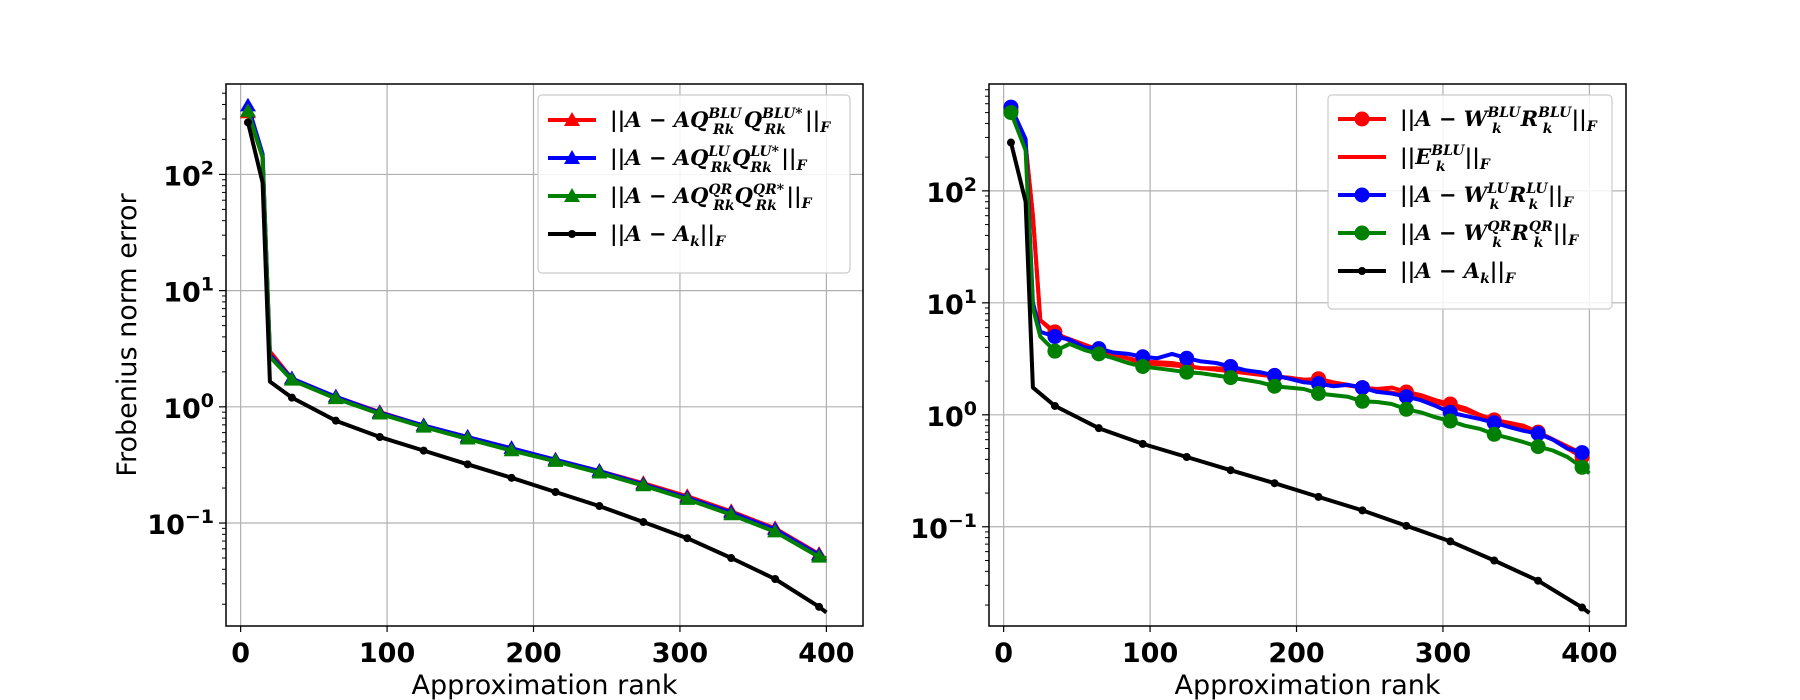 The width and height of the screenshot is (1800, 700). I want to click on legend-item: ||A − AQLU RkQLU* Rk ||F, so click(678, 160).